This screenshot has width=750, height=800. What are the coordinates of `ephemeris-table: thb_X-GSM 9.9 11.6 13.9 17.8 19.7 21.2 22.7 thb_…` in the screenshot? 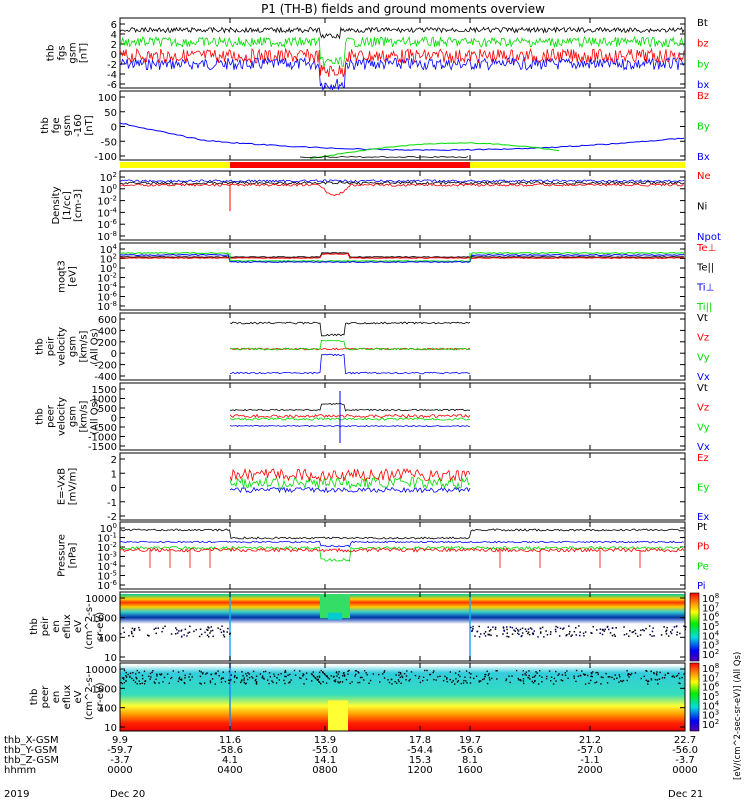 It's located at (351, 755).